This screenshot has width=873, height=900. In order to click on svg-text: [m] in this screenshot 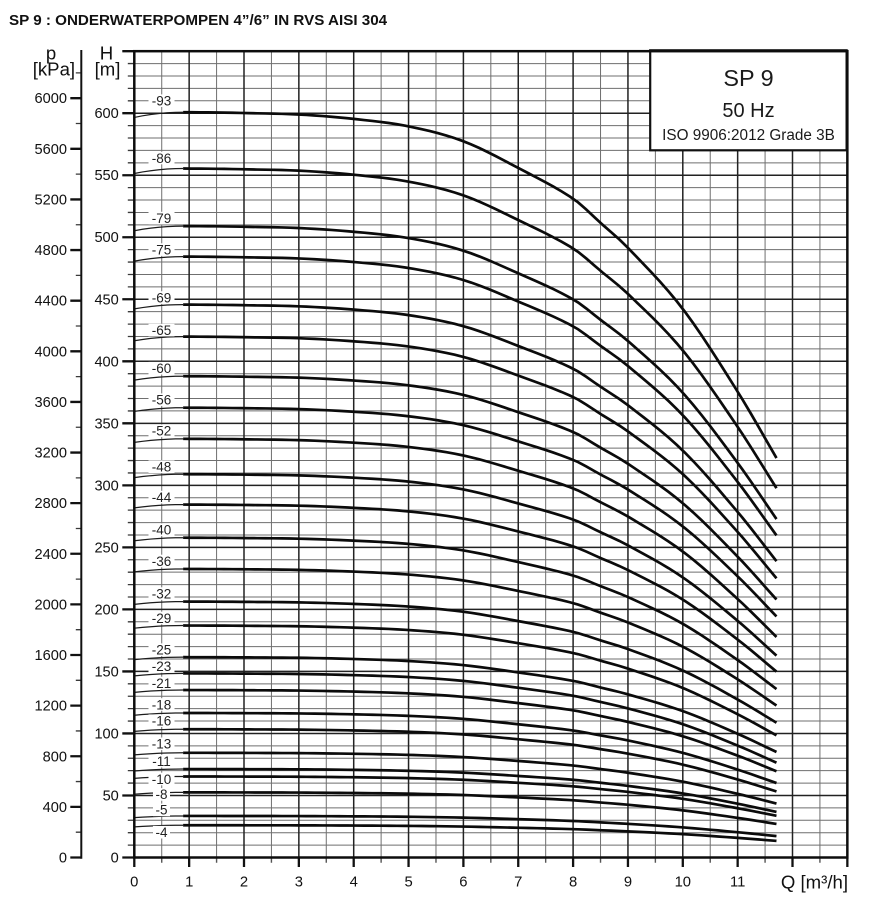, I will do `click(108, 69)`.